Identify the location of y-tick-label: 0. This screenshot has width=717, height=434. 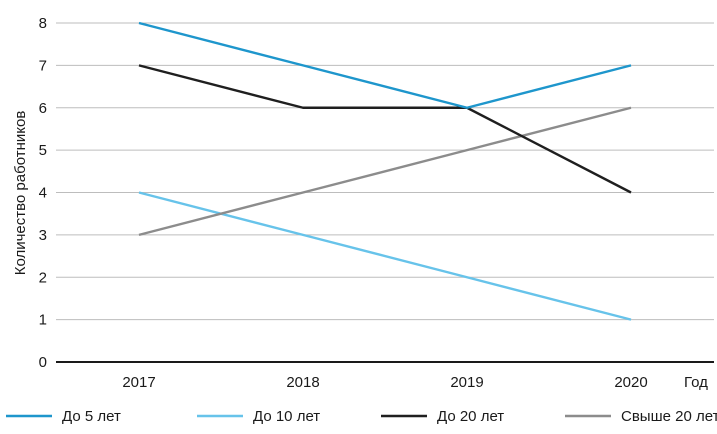
(43, 362).